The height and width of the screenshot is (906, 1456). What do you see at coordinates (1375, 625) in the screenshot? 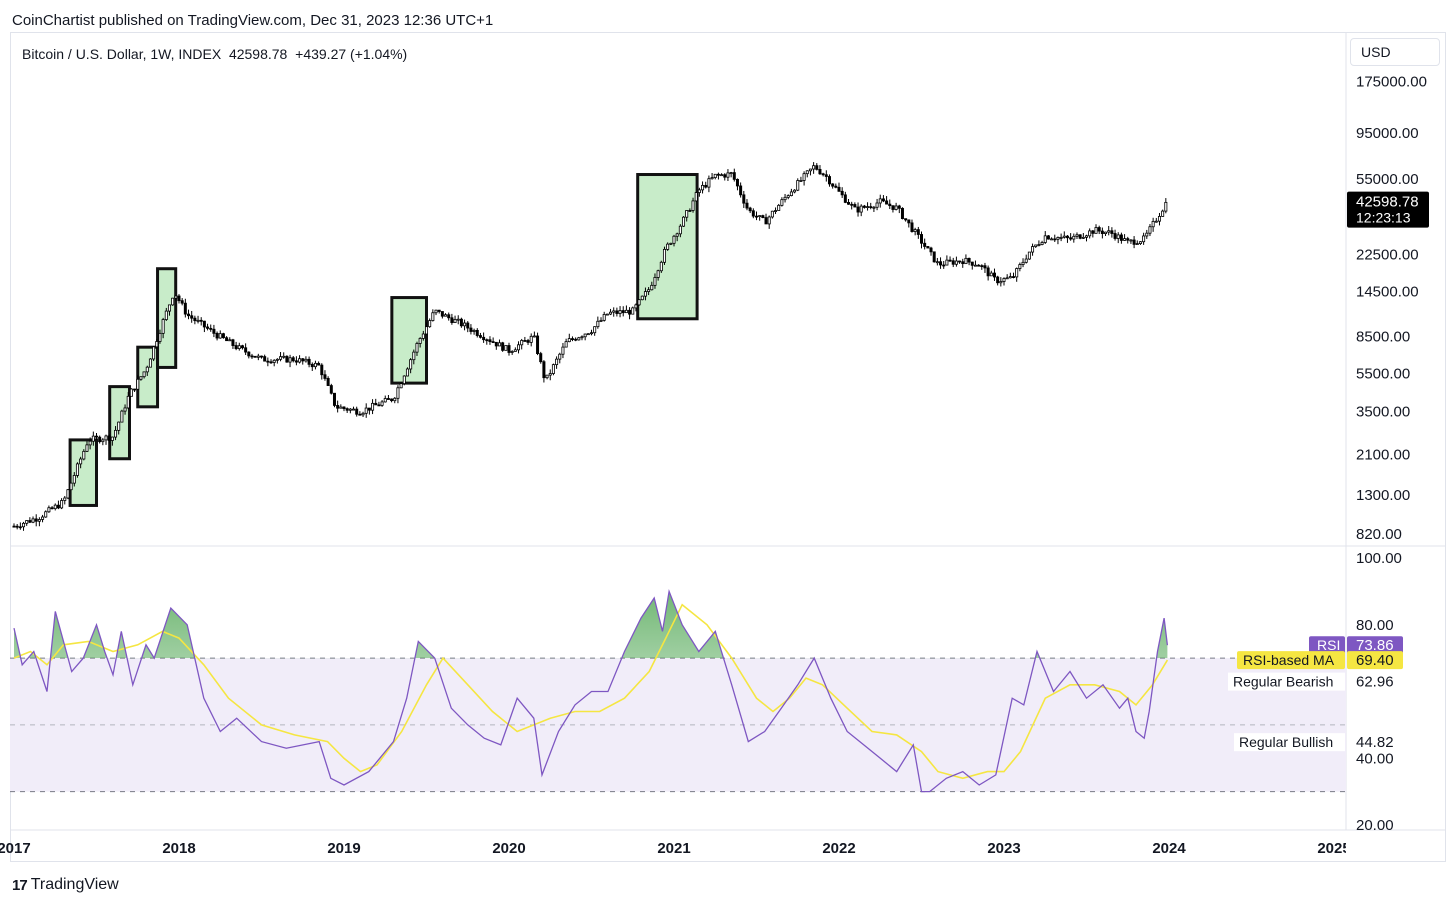
I see `rsi-tick-label: 80.00` at bounding box center [1375, 625].